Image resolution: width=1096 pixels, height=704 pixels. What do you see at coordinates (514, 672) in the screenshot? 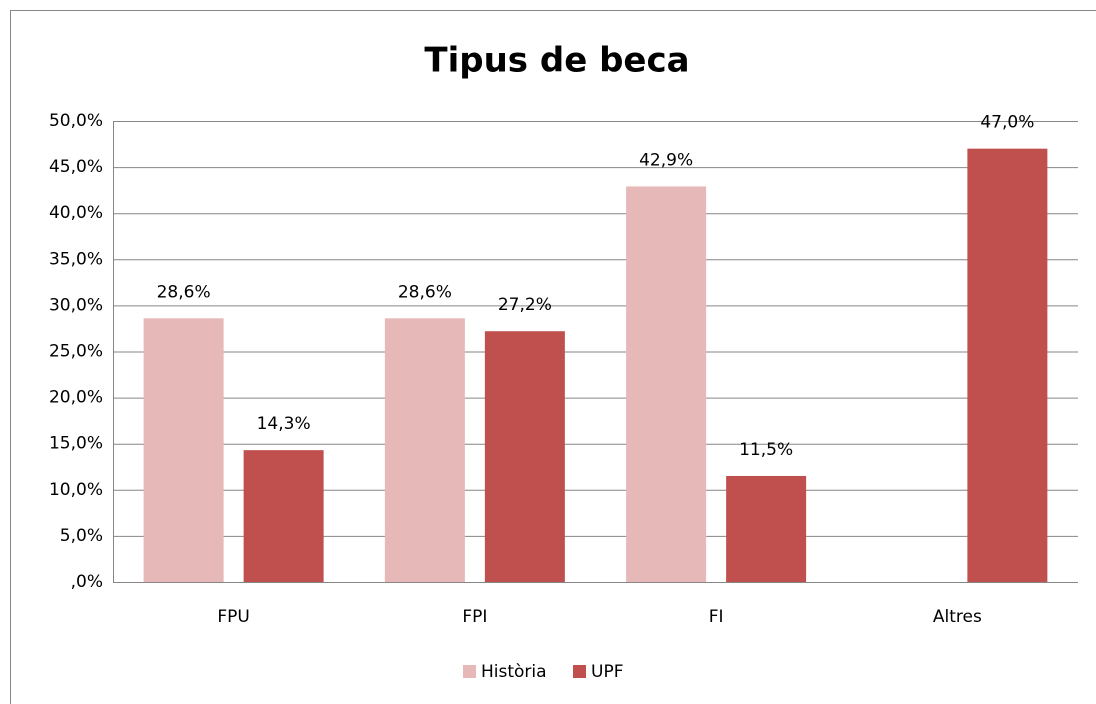
I see `legend-label: Història` at bounding box center [514, 672].